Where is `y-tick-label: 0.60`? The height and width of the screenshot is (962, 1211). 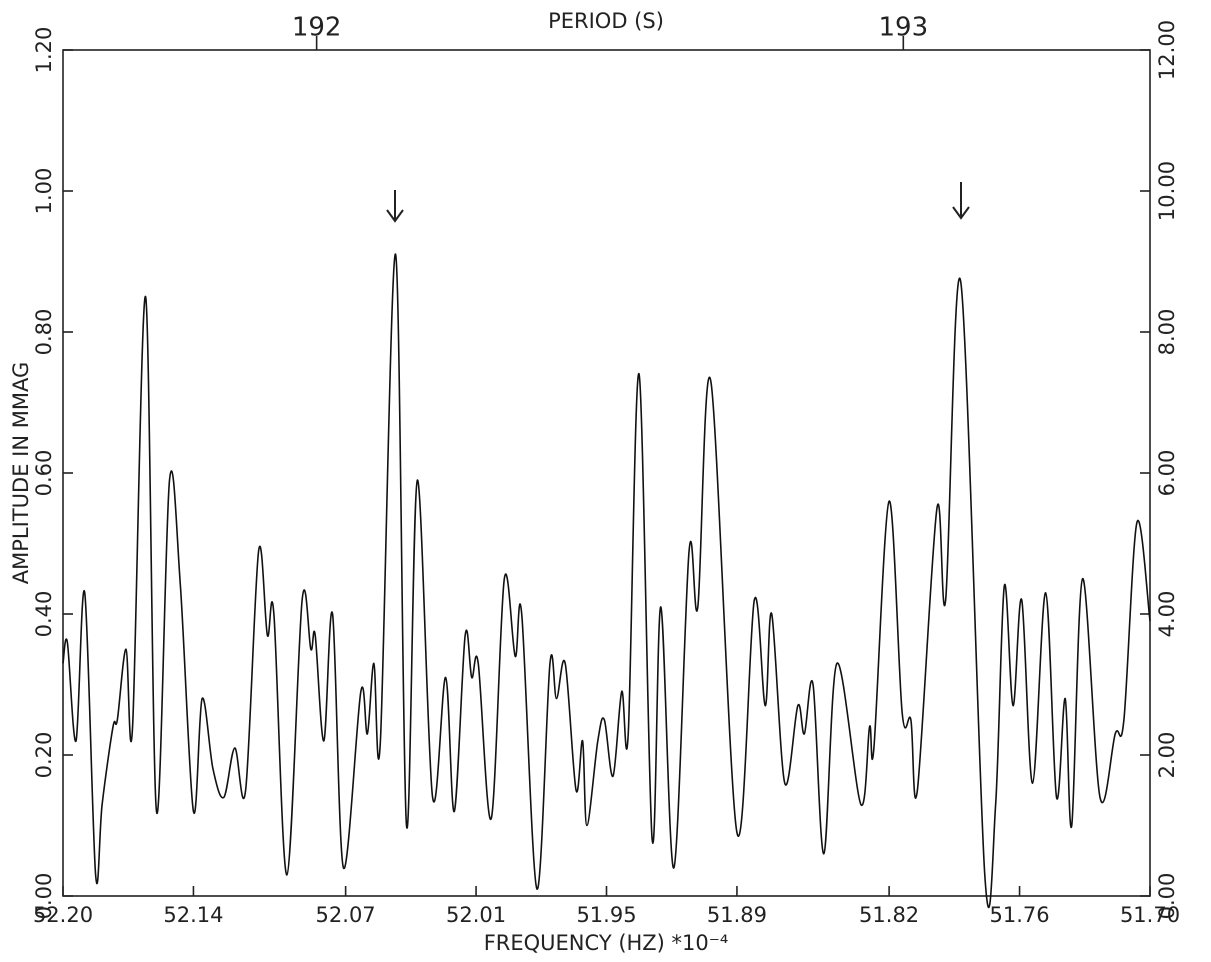
y-tick-label: 0.60 is located at coordinates (44, 473).